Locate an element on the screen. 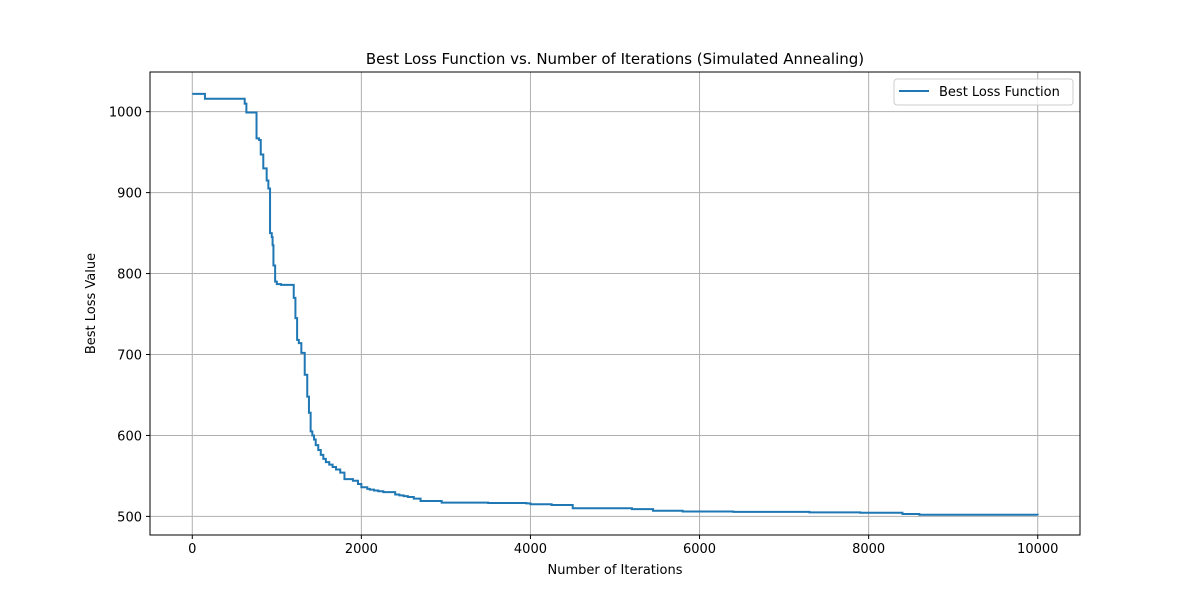  y-tick-label: 500 is located at coordinates (129, 517).